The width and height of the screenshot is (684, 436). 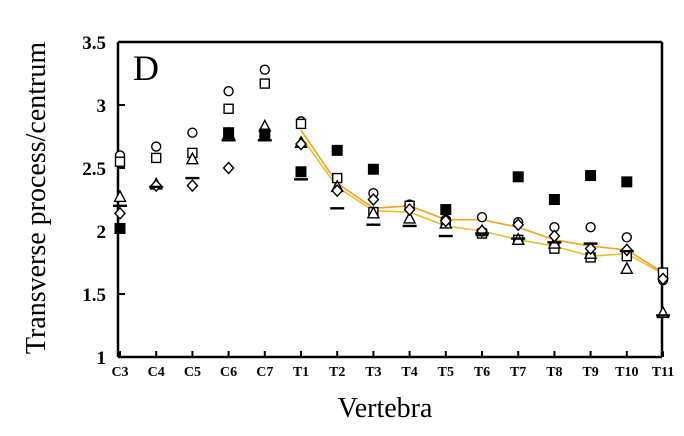 What do you see at coordinates (409, 372) in the screenshot?
I see `x-tick-label: T4` at bounding box center [409, 372].